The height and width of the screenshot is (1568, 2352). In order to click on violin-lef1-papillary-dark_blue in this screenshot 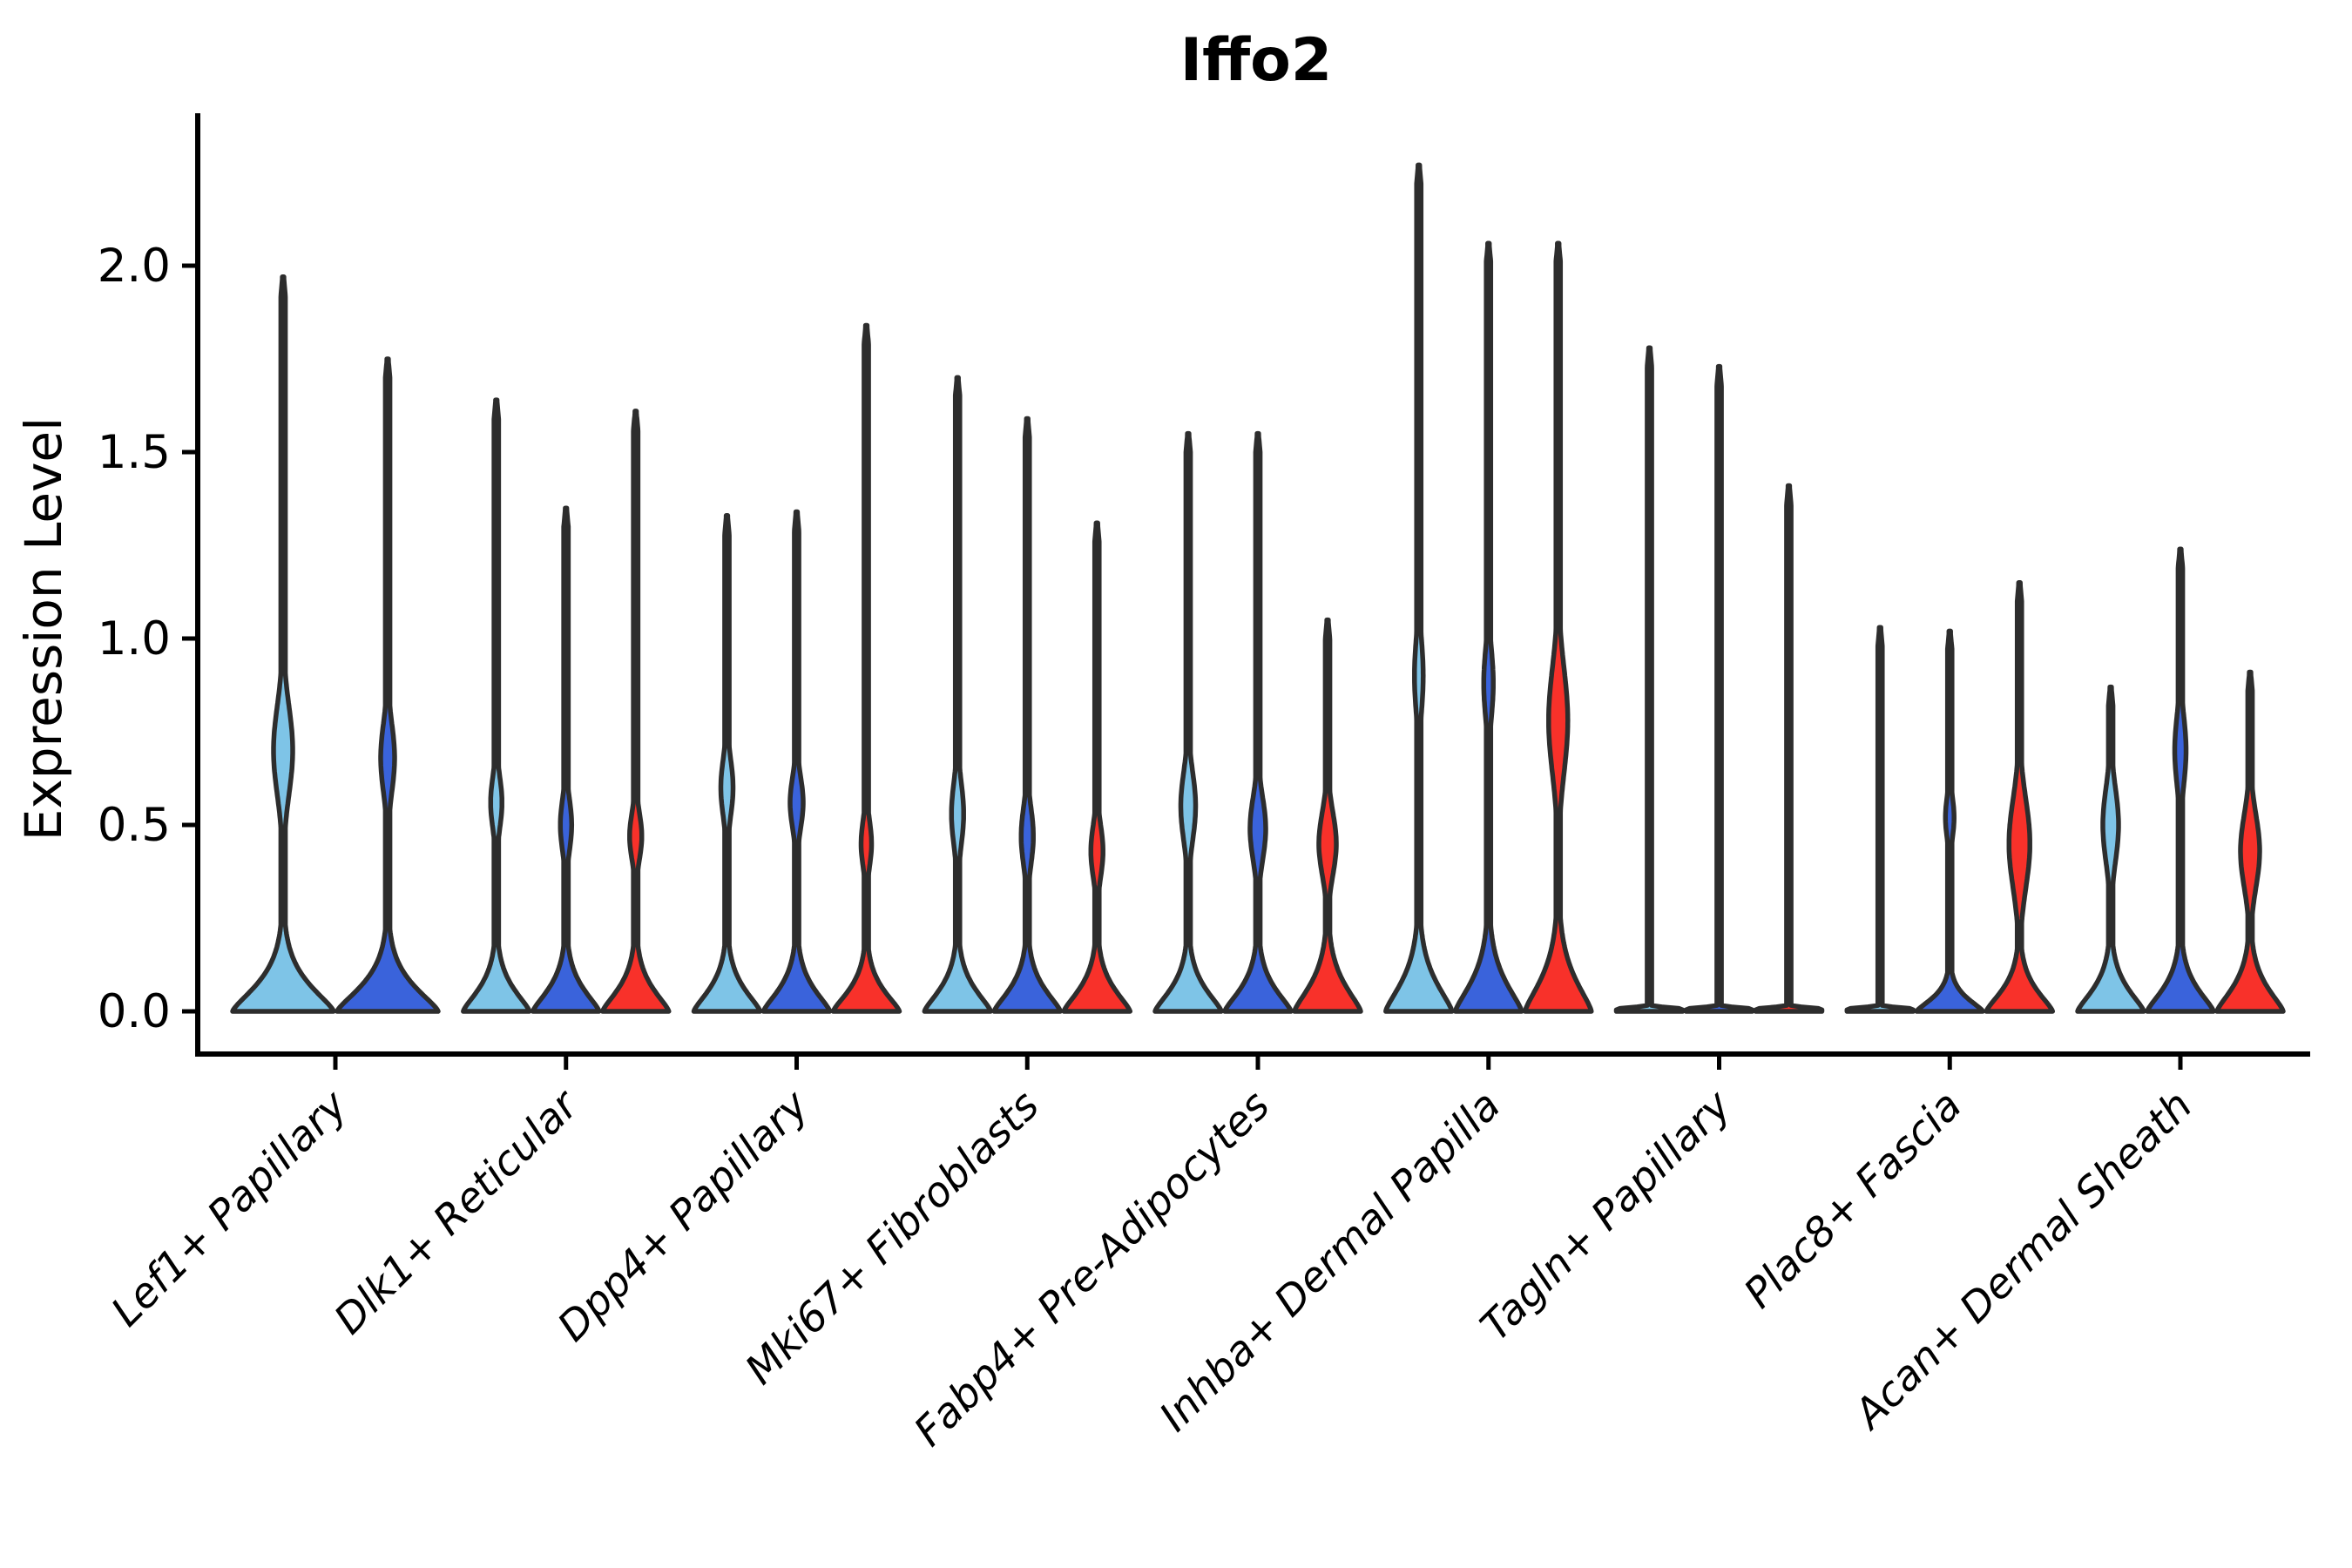, I will do `click(388, 685)`.